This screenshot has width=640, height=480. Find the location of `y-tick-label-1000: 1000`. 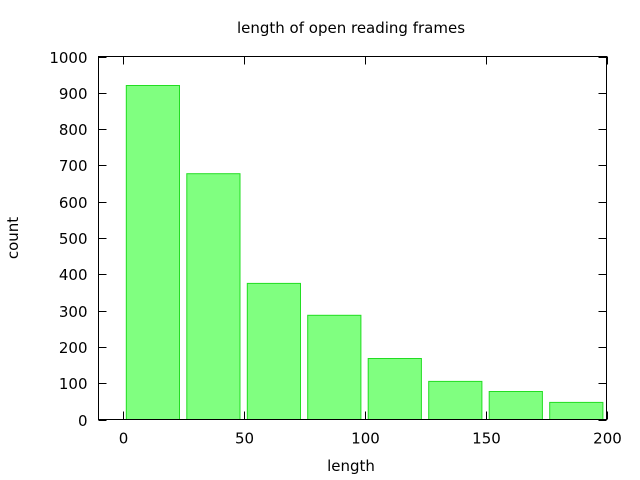

y-tick-label-1000: 1000 is located at coordinates (68, 58).